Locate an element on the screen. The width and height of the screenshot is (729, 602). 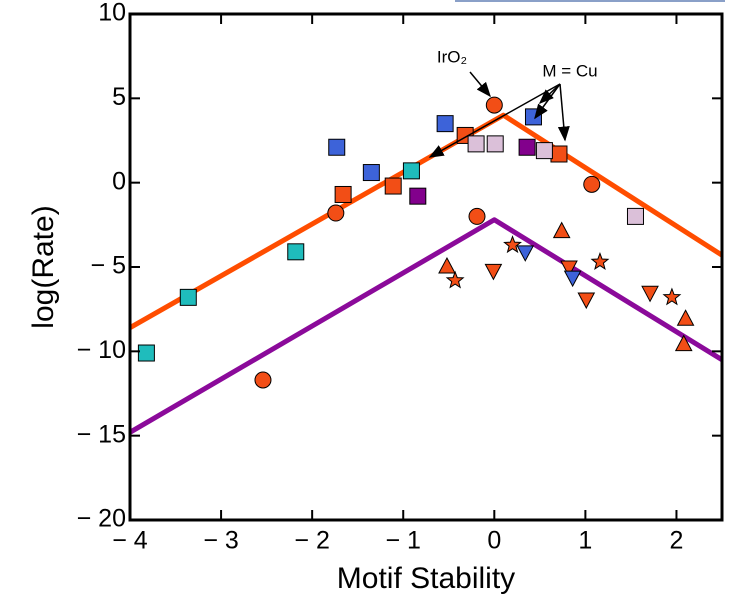
y-tick-label: − 5 is located at coordinates (108, 266).